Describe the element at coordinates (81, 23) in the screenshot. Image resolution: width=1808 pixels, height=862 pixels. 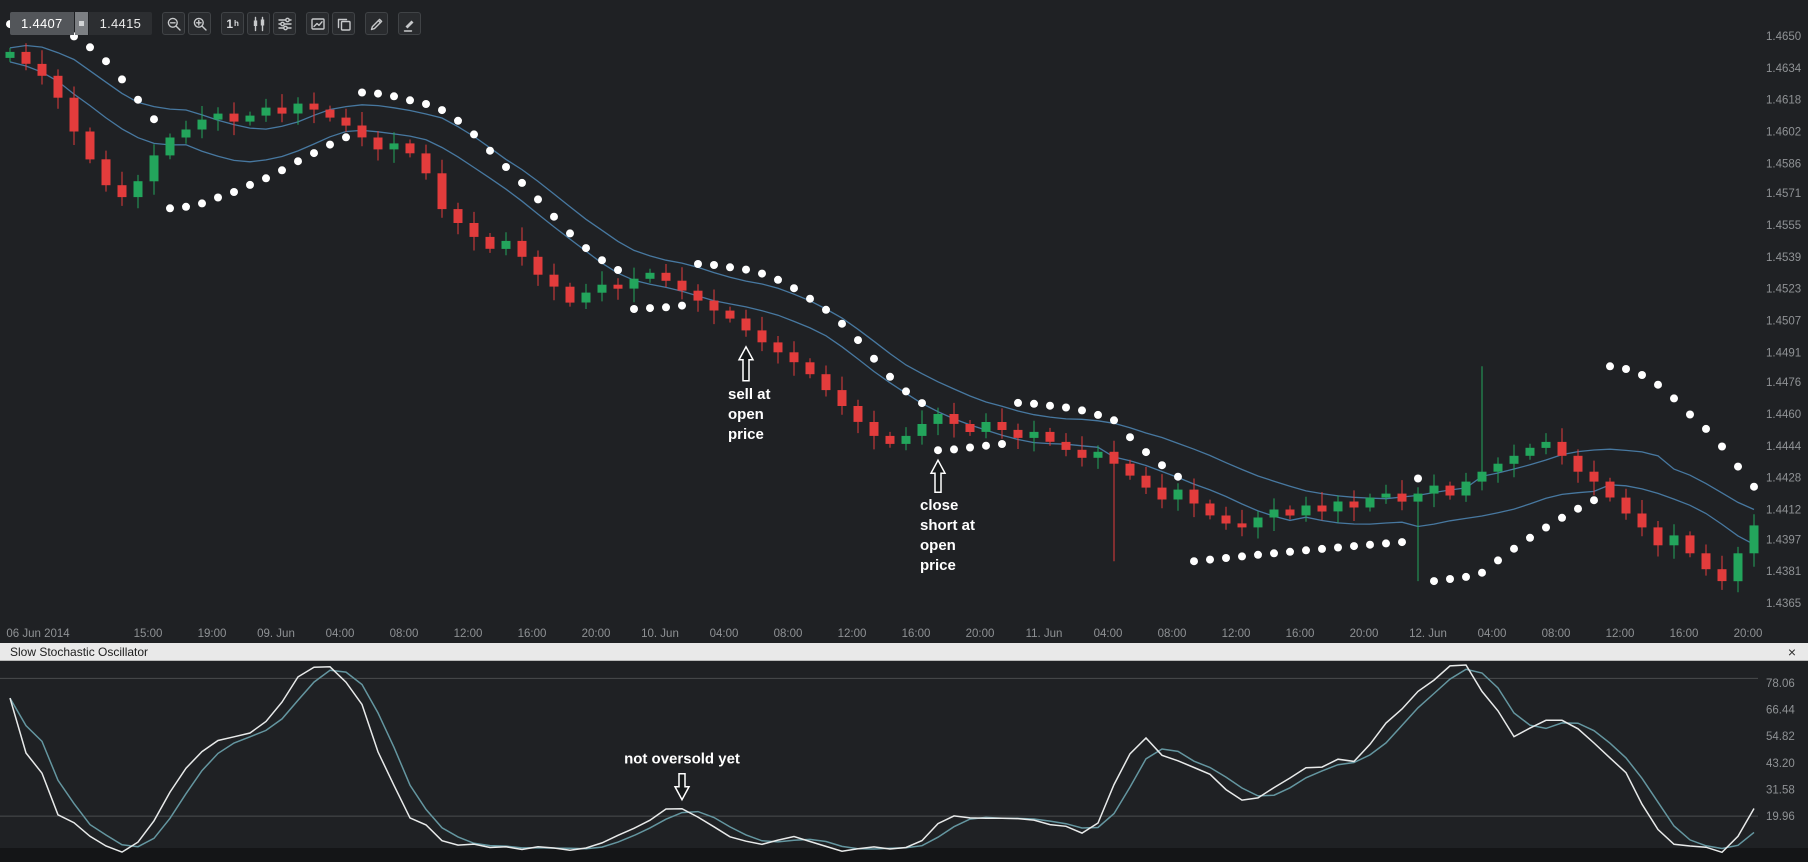
I see `depth-icon` at that location.